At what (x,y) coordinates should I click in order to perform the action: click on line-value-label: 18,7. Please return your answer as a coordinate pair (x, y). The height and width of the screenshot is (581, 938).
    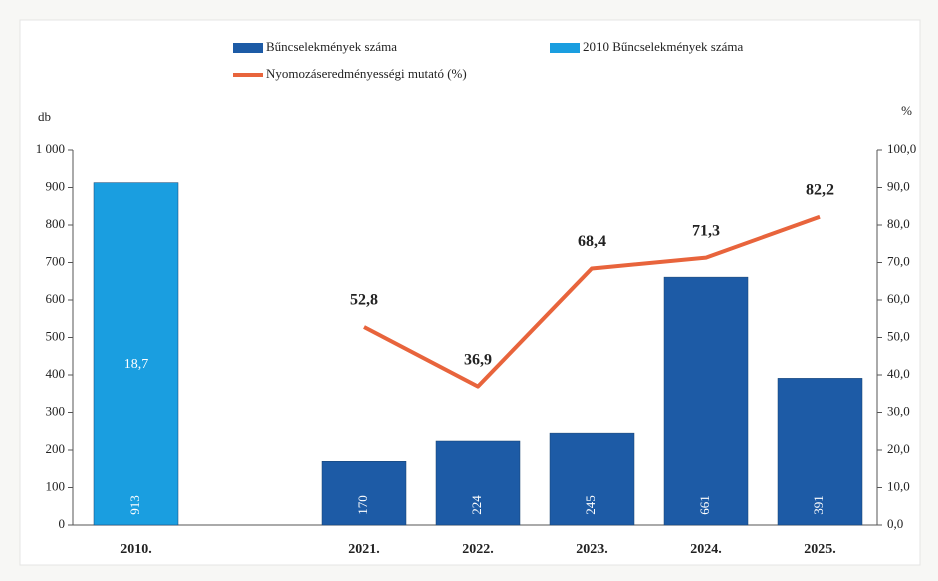
    Looking at the image, I should click on (136, 364).